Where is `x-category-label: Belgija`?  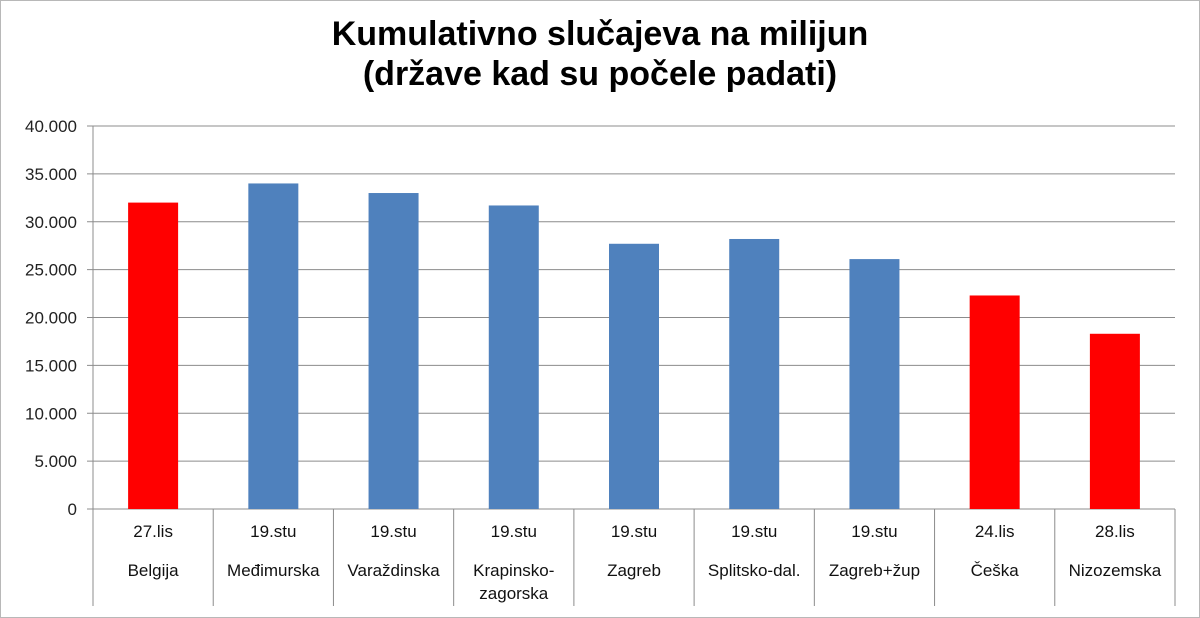
x-category-label: Belgija is located at coordinates (154, 570).